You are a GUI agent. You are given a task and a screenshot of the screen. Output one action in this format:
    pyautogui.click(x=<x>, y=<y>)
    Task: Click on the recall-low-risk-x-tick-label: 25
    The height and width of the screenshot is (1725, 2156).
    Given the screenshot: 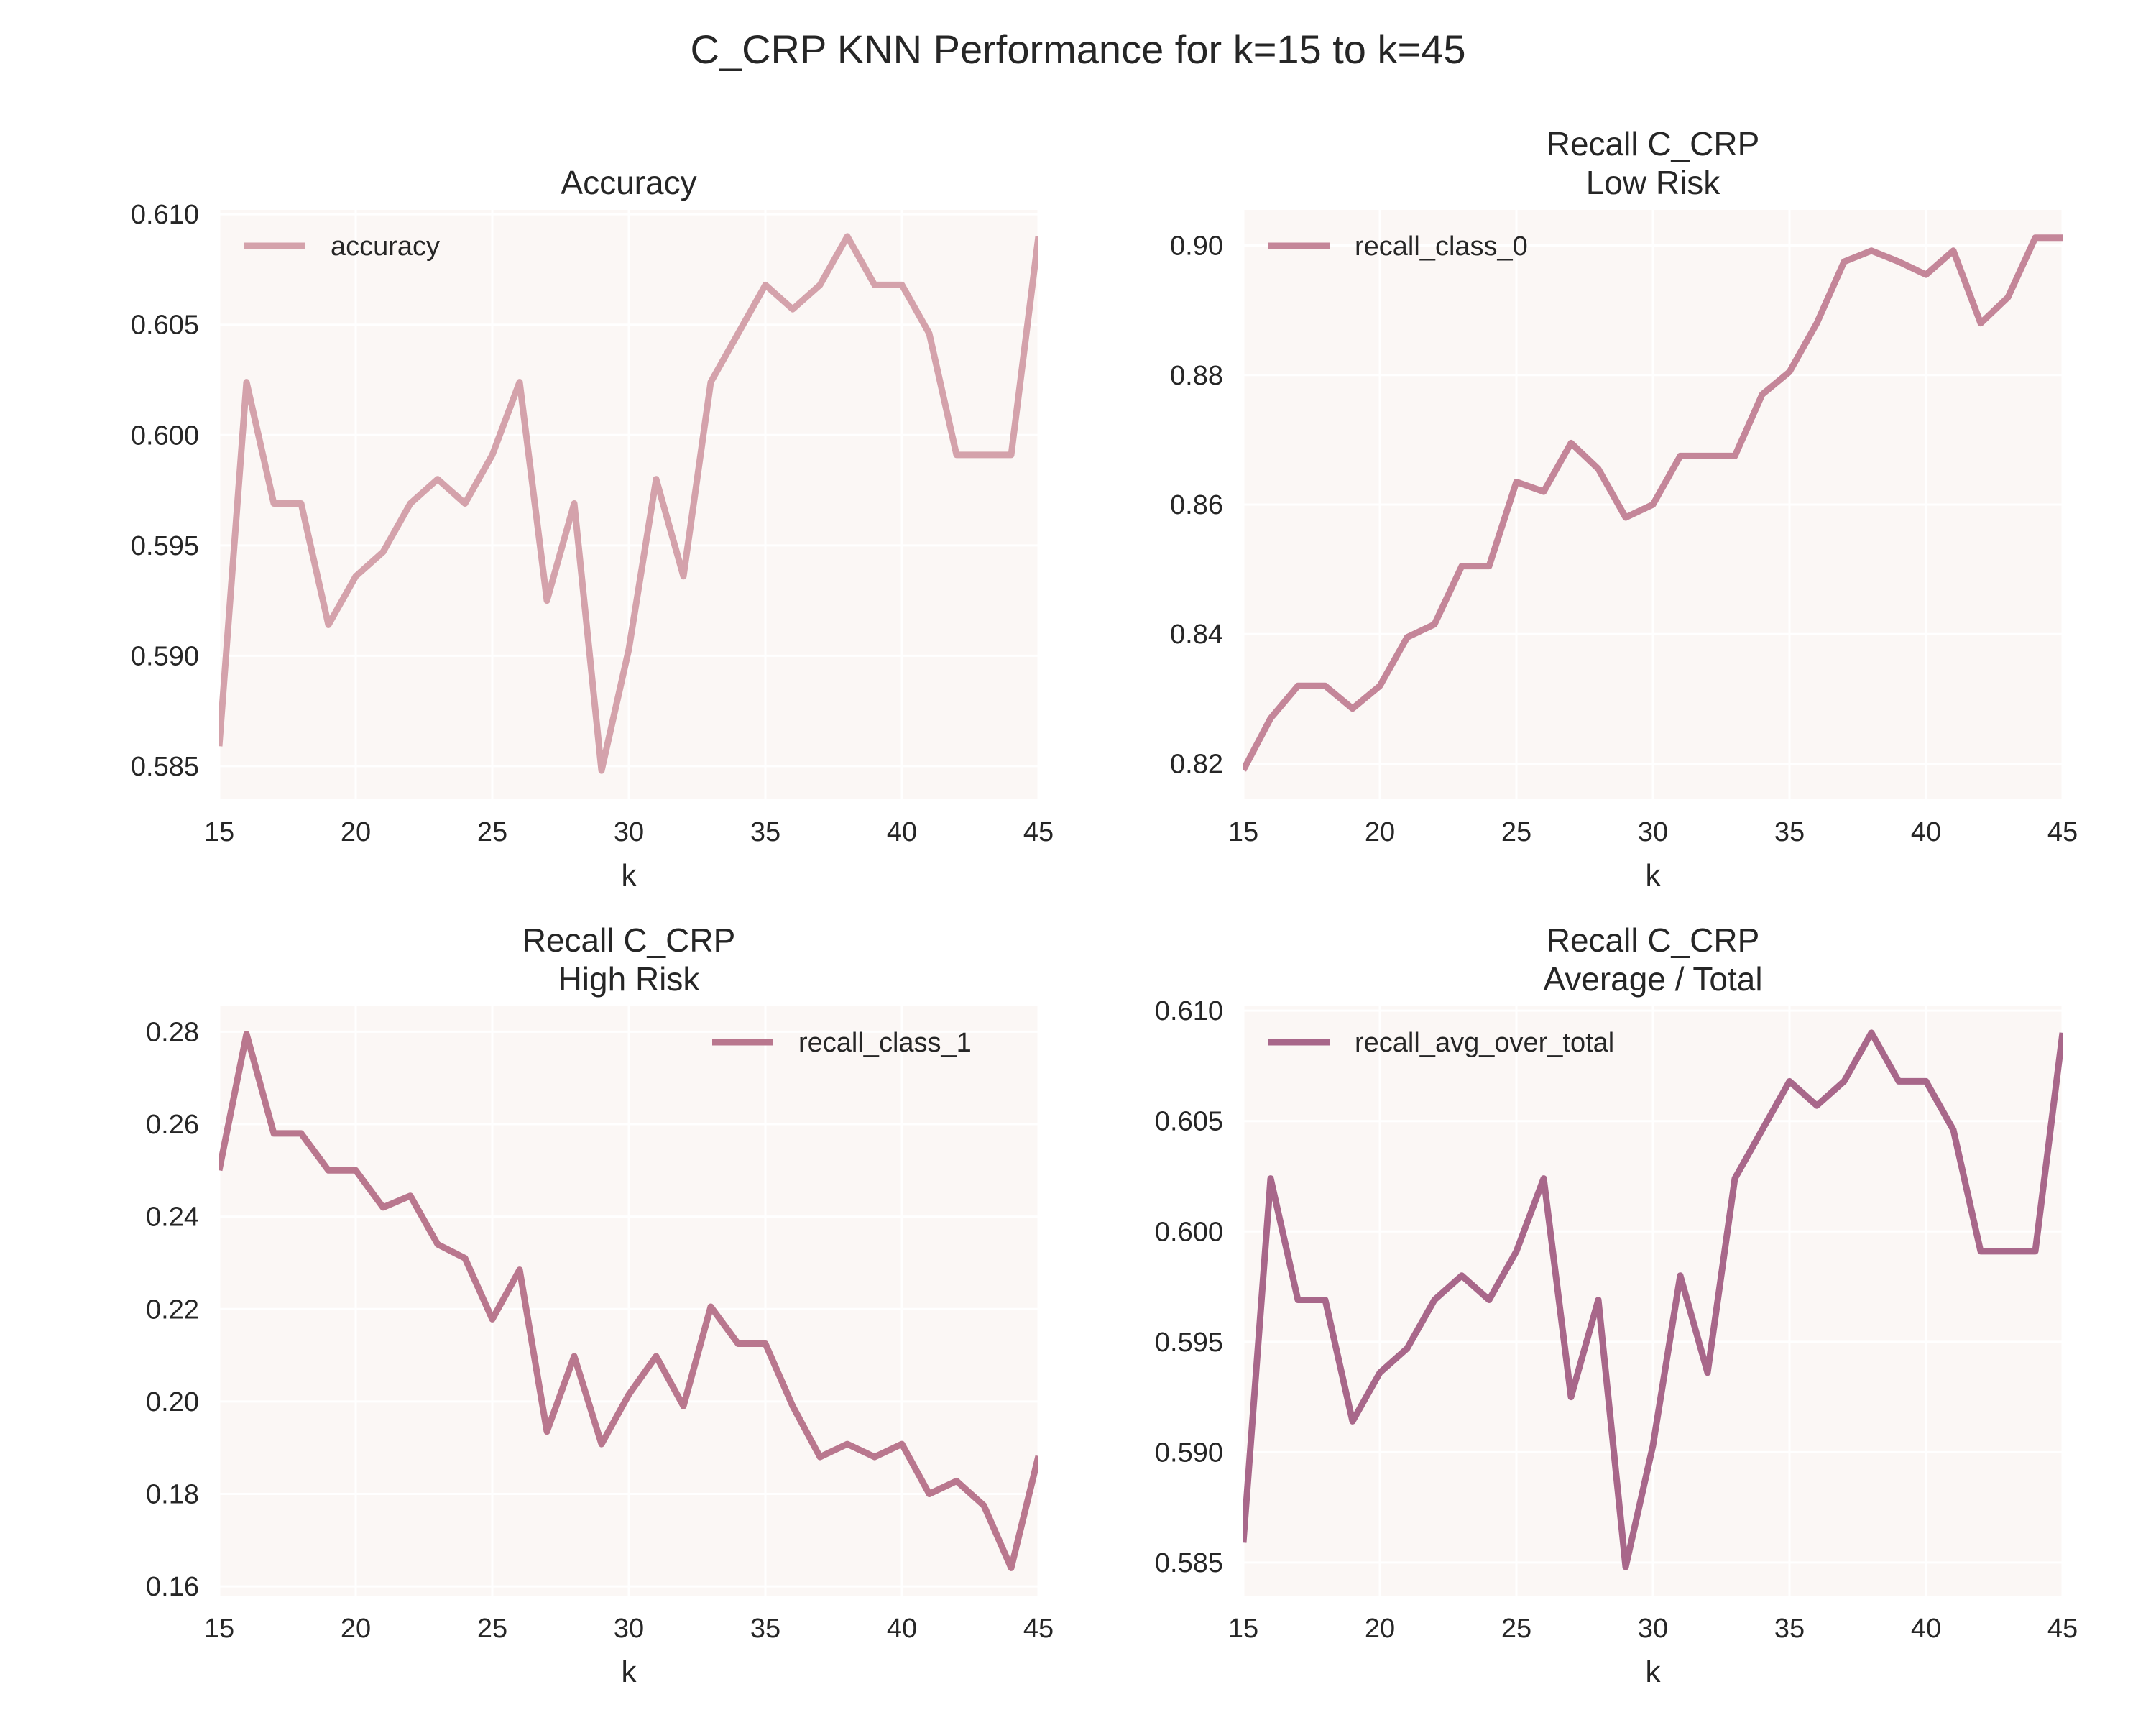 What is the action you would take?
    pyautogui.click(x=1516, y=832)
    